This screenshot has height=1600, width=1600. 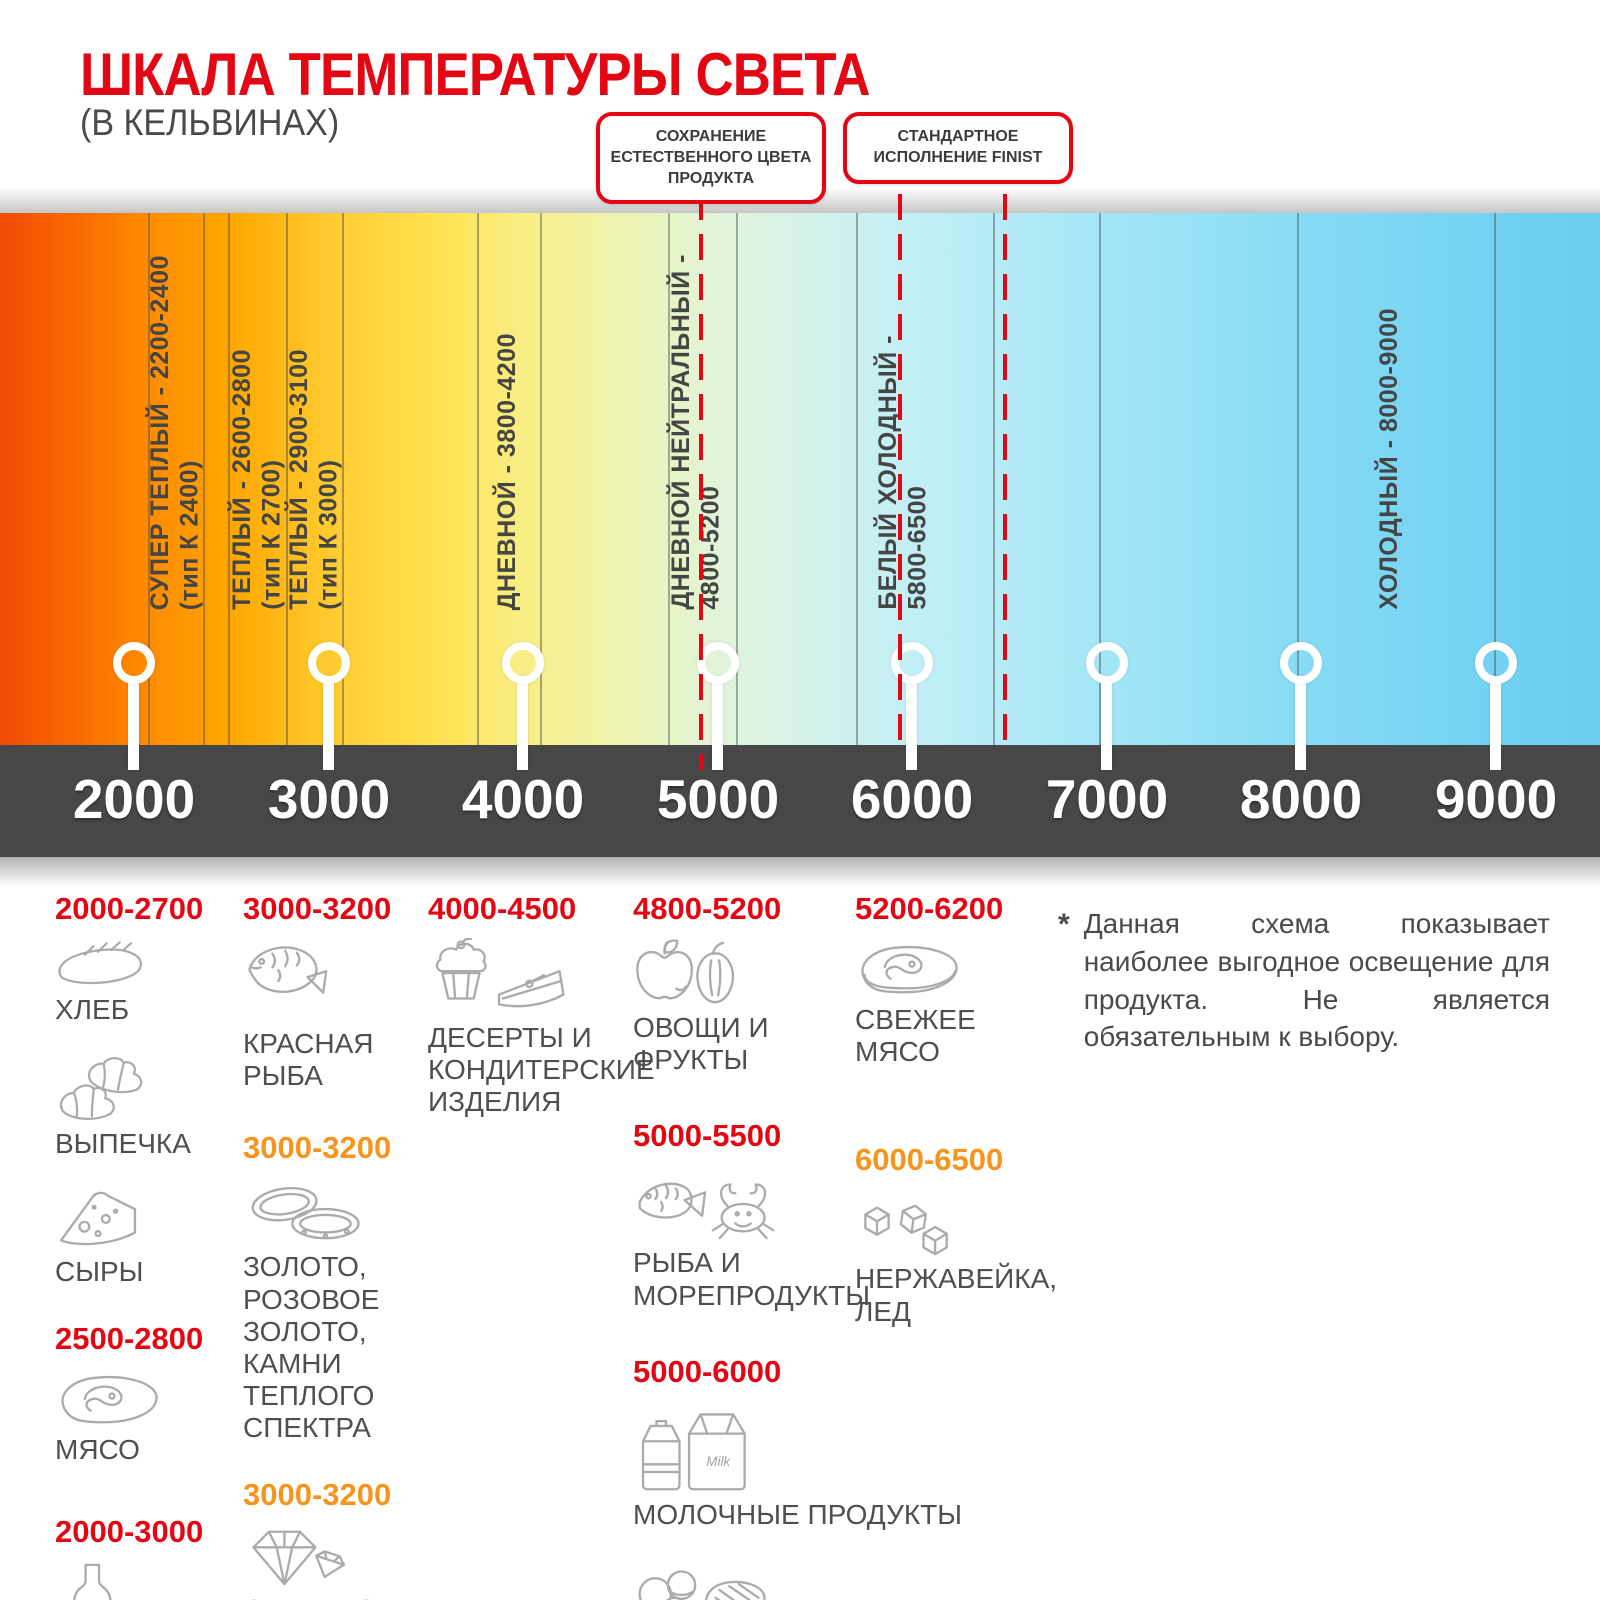 What do you see at coordinates (129, 1531) in the screenshot?
I see `range-header: 2000-3000` at bounding box center [129, 1531].